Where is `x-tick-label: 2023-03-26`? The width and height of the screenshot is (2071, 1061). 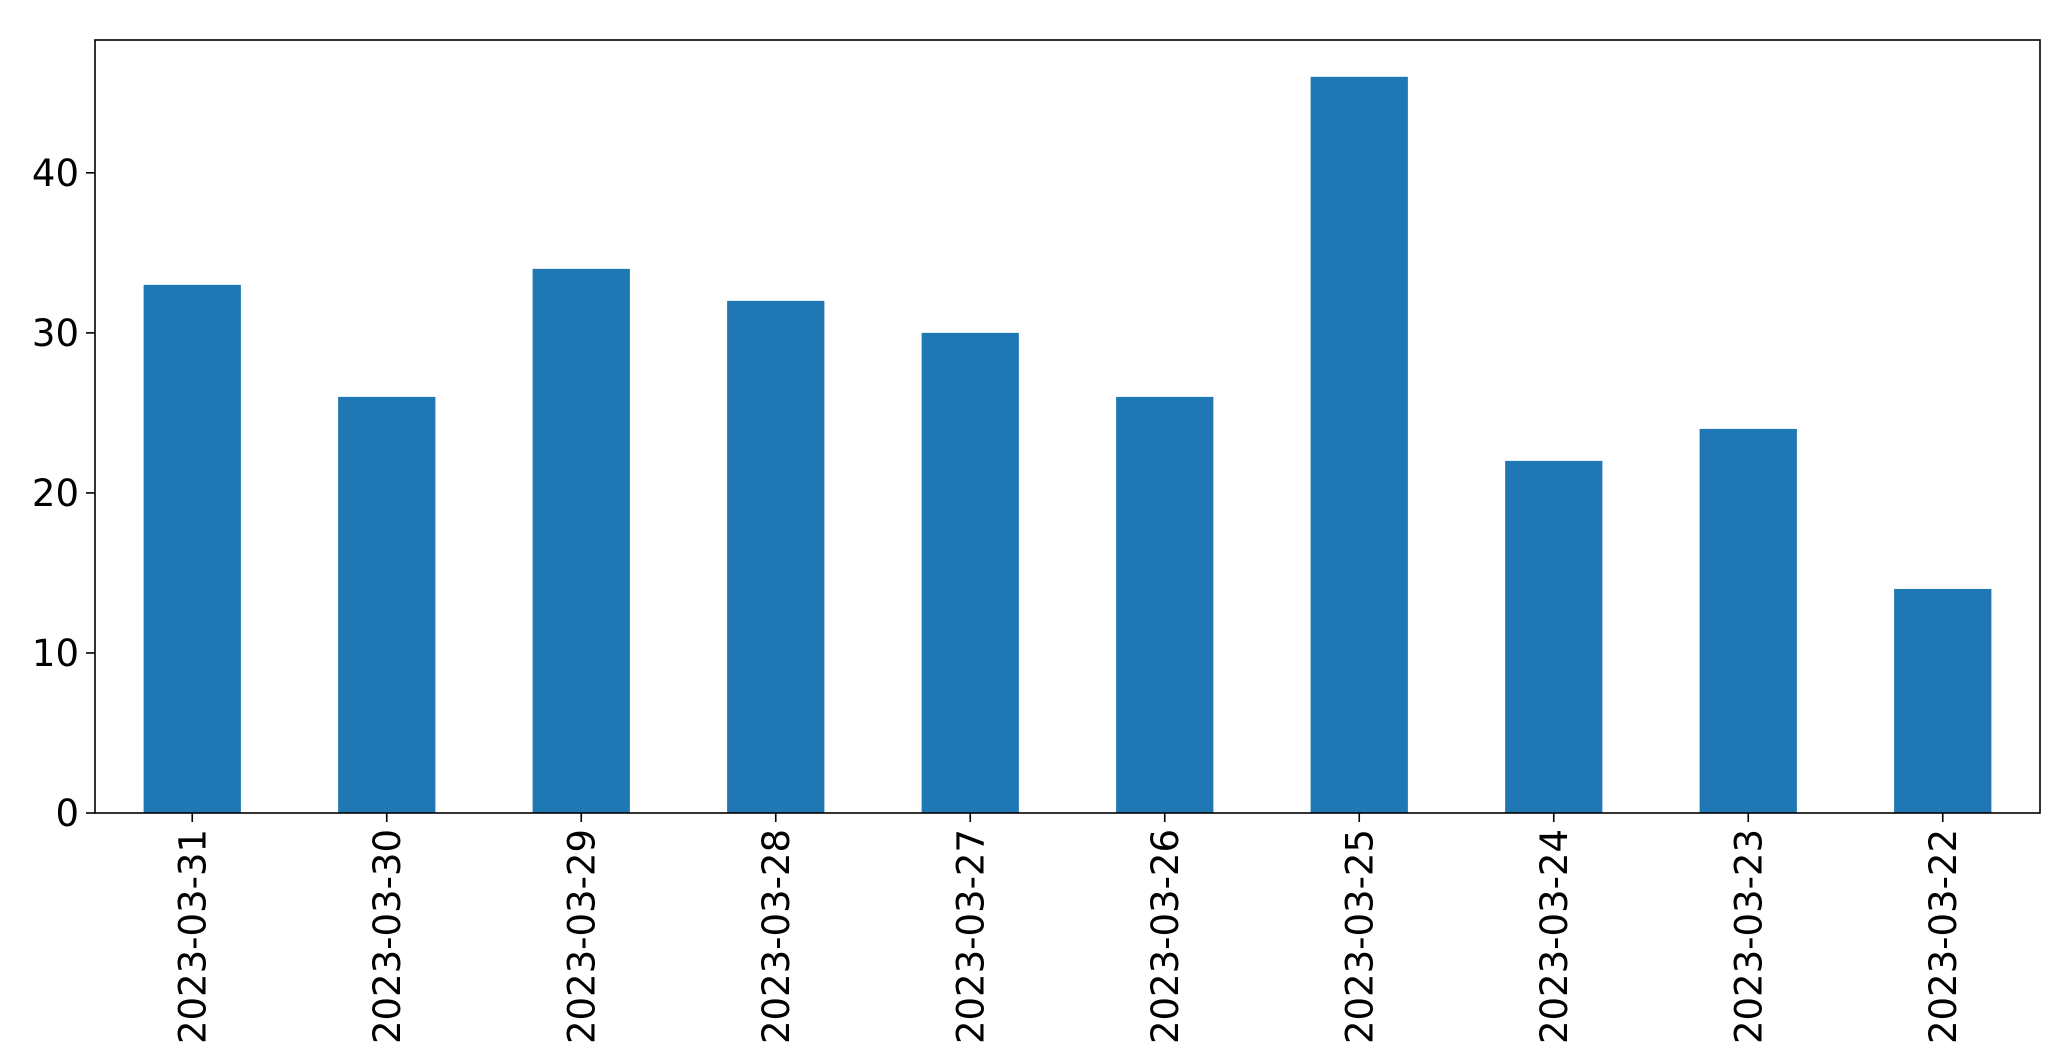
x-tick-label: 2023-03-26 is located at coordinates (1165, 936).